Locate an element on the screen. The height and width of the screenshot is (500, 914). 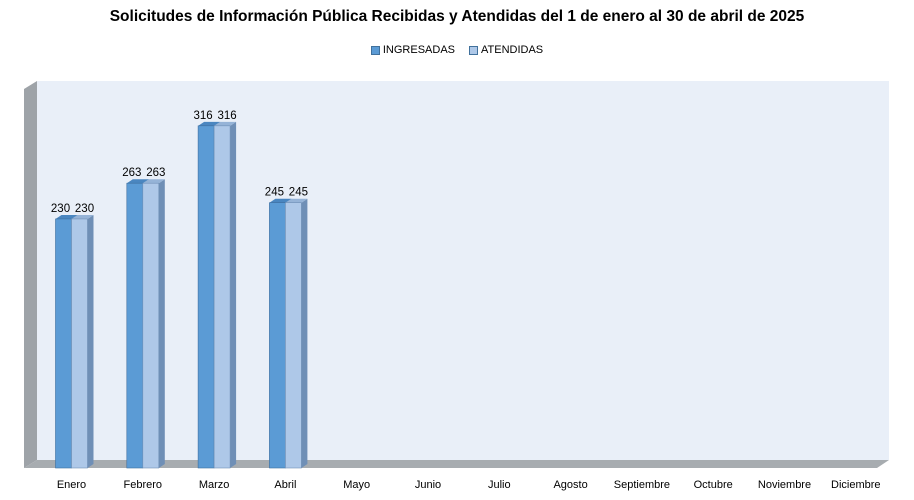
plot-floor is located at coordinates (456, 464).